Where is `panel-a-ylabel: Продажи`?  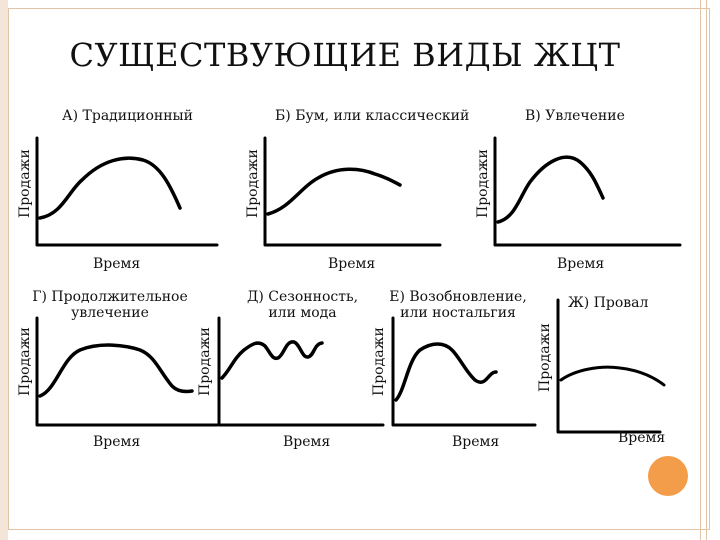
panel-a-ylabel: Продажи is located at coordinates (25, 183).